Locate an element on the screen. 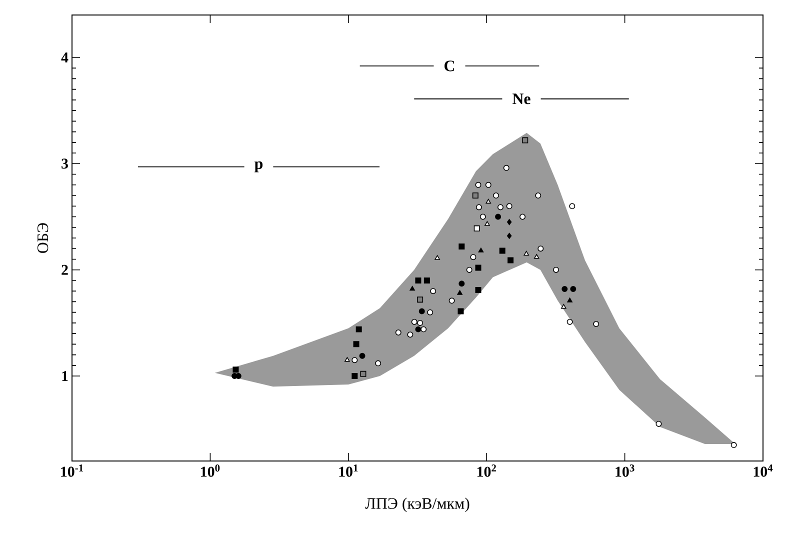 Image resolution: width=785 pixels, height=536 pixels. y-tick-label: 4 is located at coordinates (64, 57).